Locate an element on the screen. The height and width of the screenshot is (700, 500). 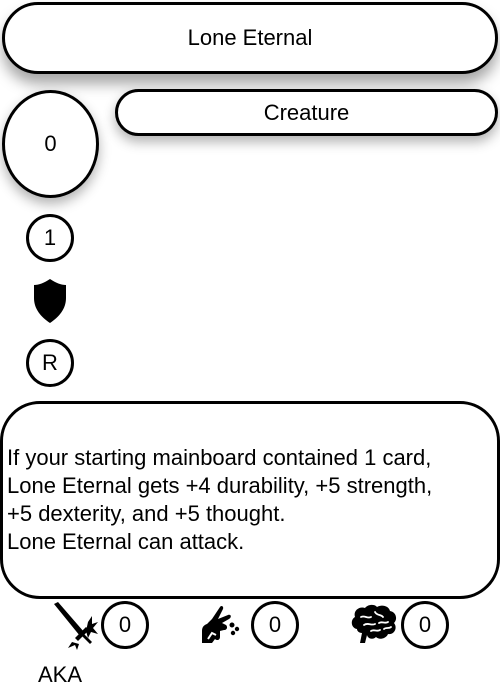
card-type: Creature is located at coordinates (306, 112).